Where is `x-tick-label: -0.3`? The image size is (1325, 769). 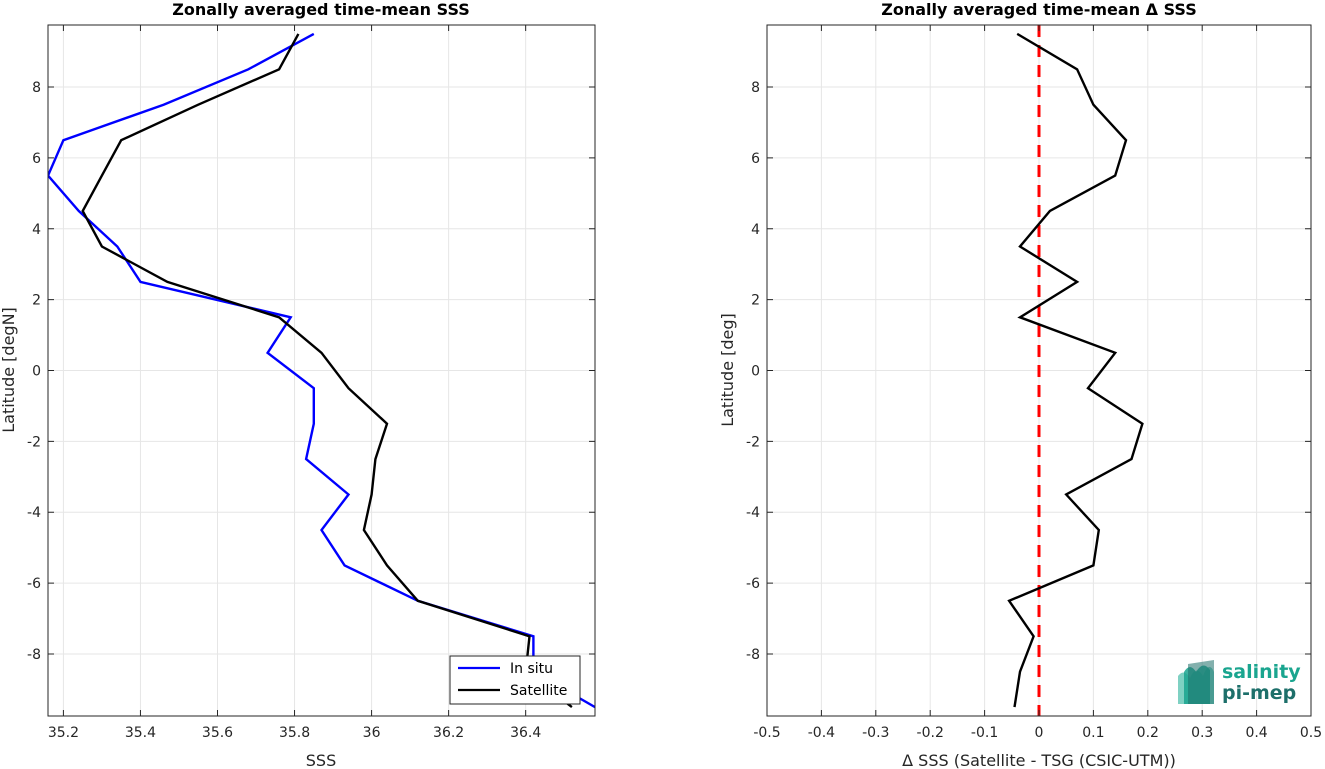 x-tick-label: -0.3 is located at coordinates (875, 733).